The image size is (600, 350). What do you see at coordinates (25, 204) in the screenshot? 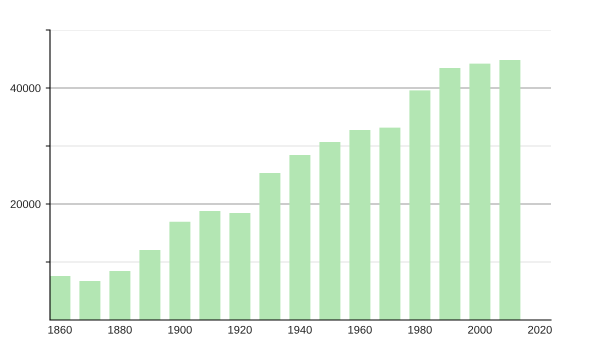
I see `y-tick-label: 20000` at bounding box center [25, 204].